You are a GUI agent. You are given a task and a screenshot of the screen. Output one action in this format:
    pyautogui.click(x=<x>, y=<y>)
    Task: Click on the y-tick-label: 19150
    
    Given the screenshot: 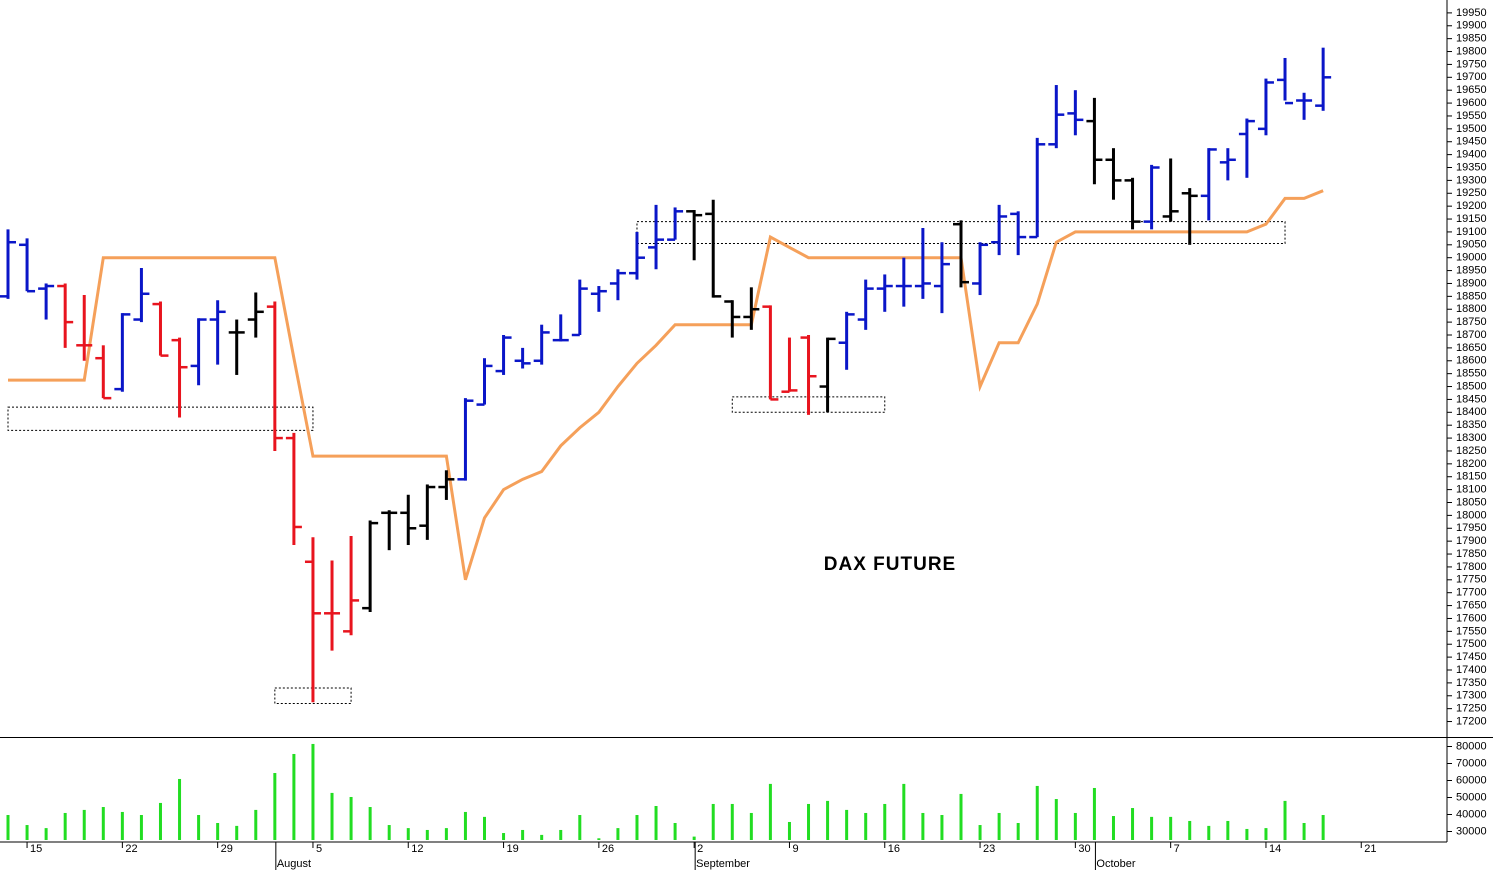 What is the action you would take?
    pyautogui.click(x=1471, y=219)
    